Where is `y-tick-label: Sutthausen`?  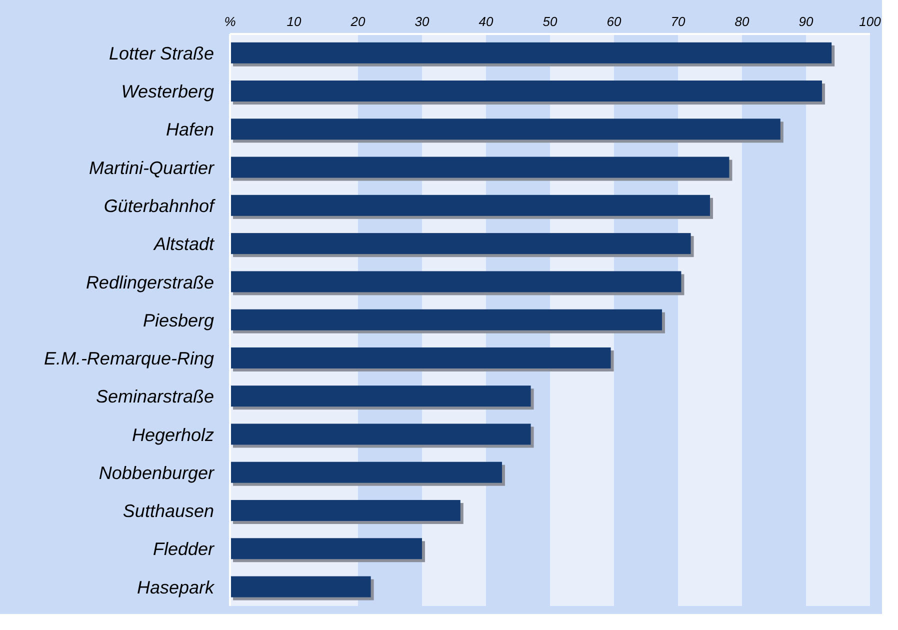 y-tick-label: Sutthausen is located at coordinates (168, 511).